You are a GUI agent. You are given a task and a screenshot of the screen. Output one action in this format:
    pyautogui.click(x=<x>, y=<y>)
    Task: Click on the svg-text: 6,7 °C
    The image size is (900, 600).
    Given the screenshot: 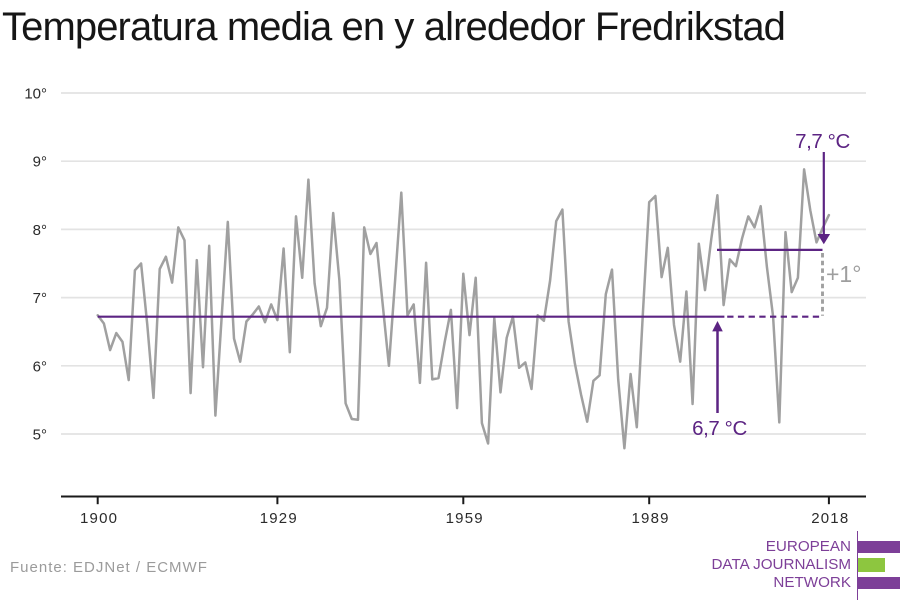 What is the action you would take?
    pyautogui.click(x=719, y=428)
    